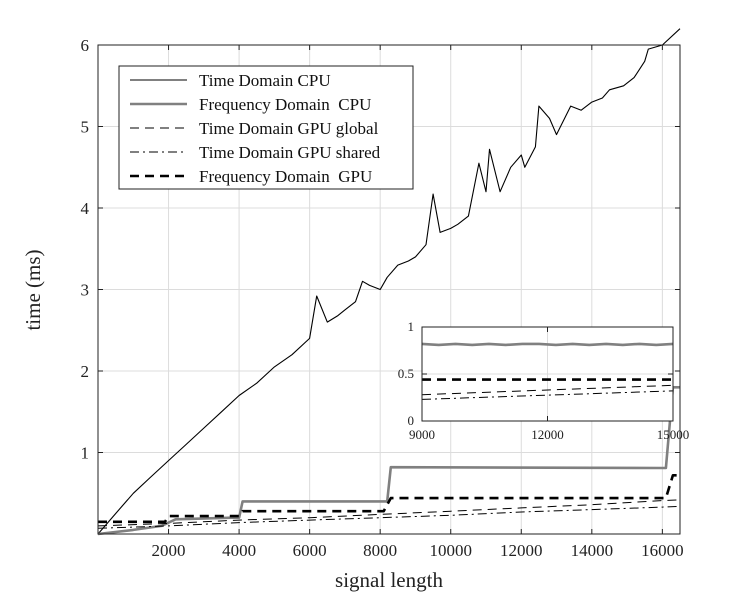 Image resolution: width=750 pixels, height=600 pixels. What do you see at coordinates (380, 550) in the screenshot?
I see `main-x-tick-label: 8000` at bounding box center [380, 550].